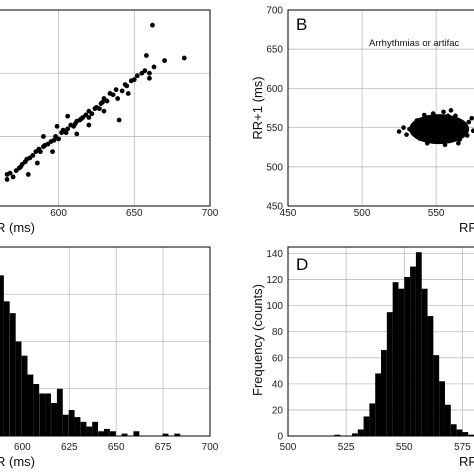 This screenshot has width=474, height=474. What do you see at coordinates (274, 306) in the screenshot?
I see `panel-d-ytick: 100` at bounding box center [274, 306].